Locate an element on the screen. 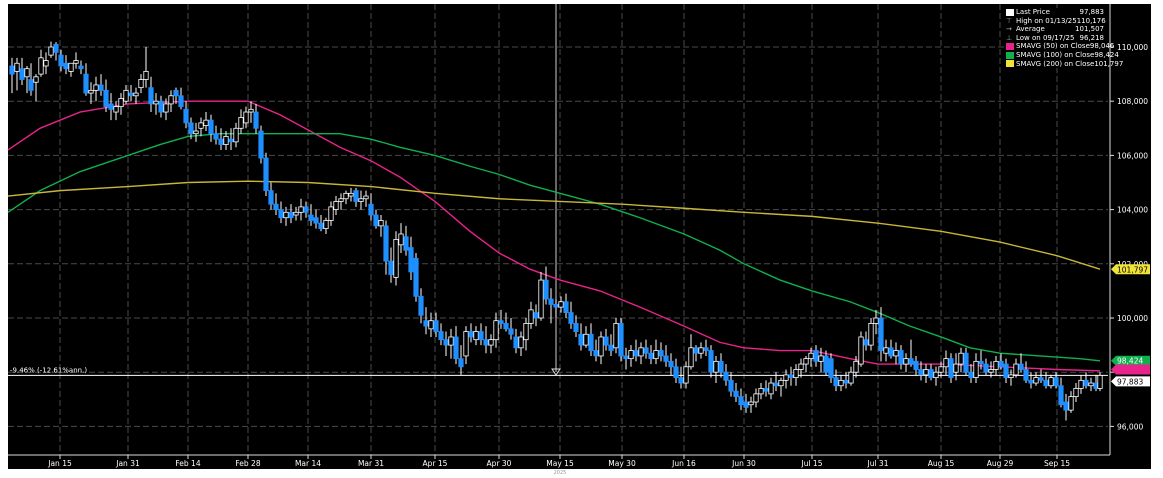  y-tick-label: 96,000 is located at coordinates (1130, 426).